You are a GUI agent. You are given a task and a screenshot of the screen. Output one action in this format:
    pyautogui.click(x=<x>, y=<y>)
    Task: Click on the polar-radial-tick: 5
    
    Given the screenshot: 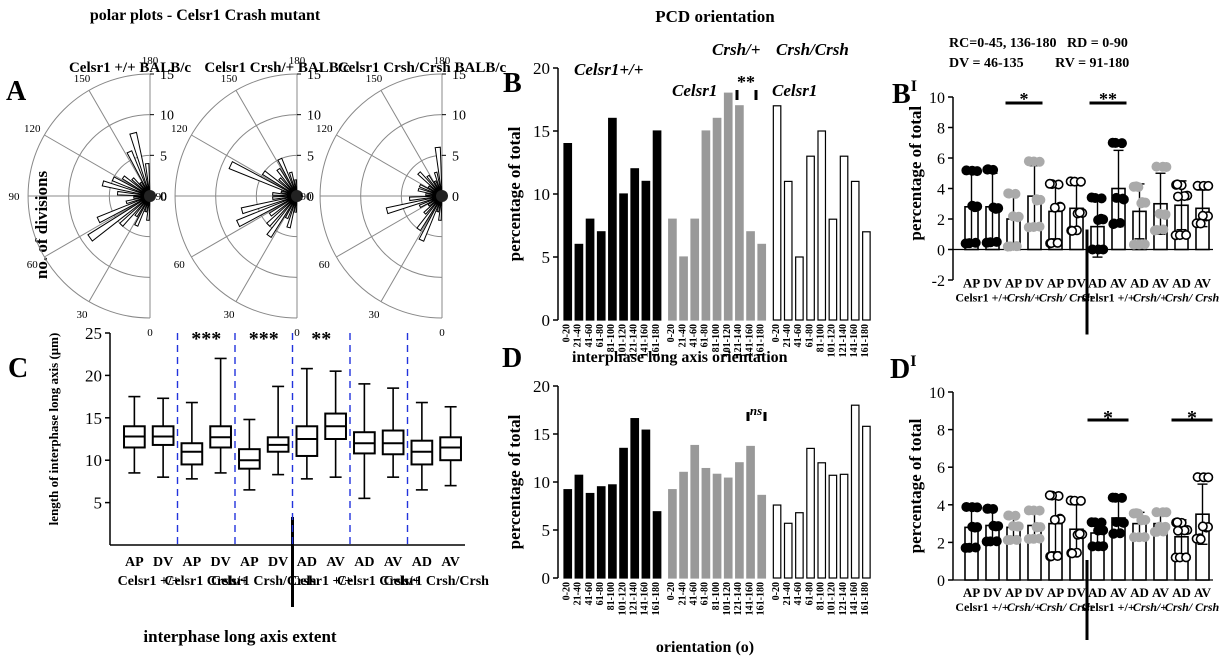 What is the action you would take?
    pyautogui.click(x=310, y=156)
    